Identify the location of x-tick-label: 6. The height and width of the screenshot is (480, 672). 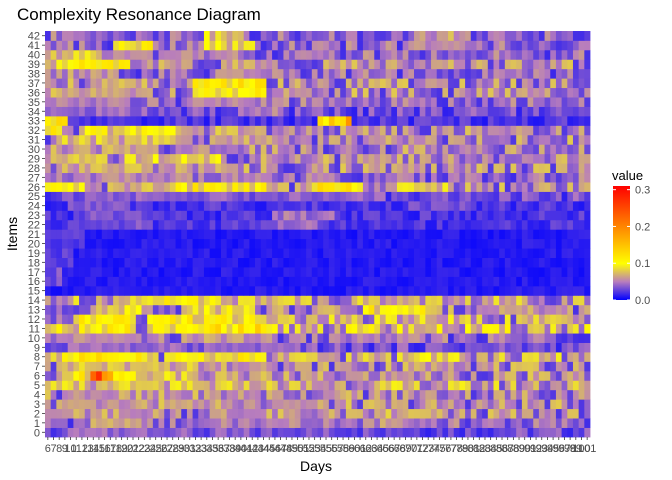
(48, 449).